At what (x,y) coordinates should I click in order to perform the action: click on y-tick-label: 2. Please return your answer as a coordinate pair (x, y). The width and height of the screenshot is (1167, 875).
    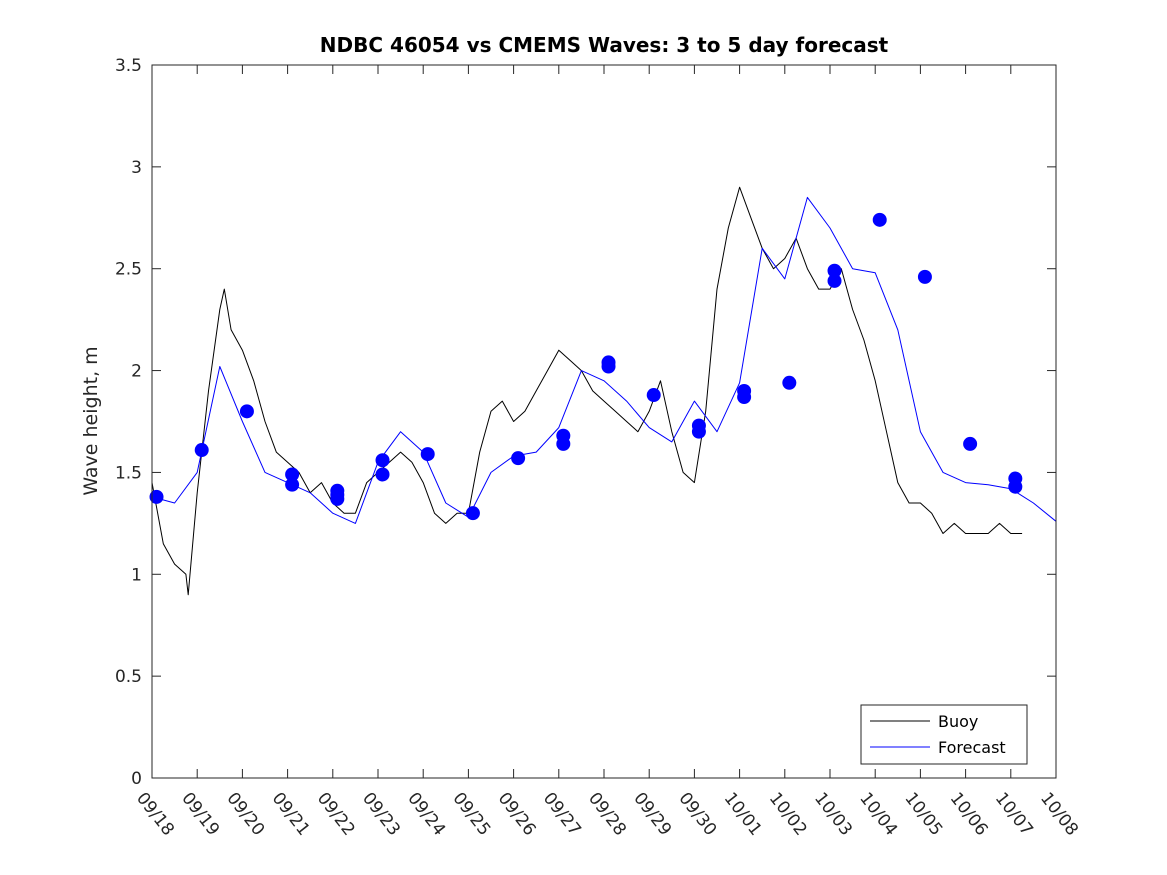
    Looking at the image, I should click on (136, 372).